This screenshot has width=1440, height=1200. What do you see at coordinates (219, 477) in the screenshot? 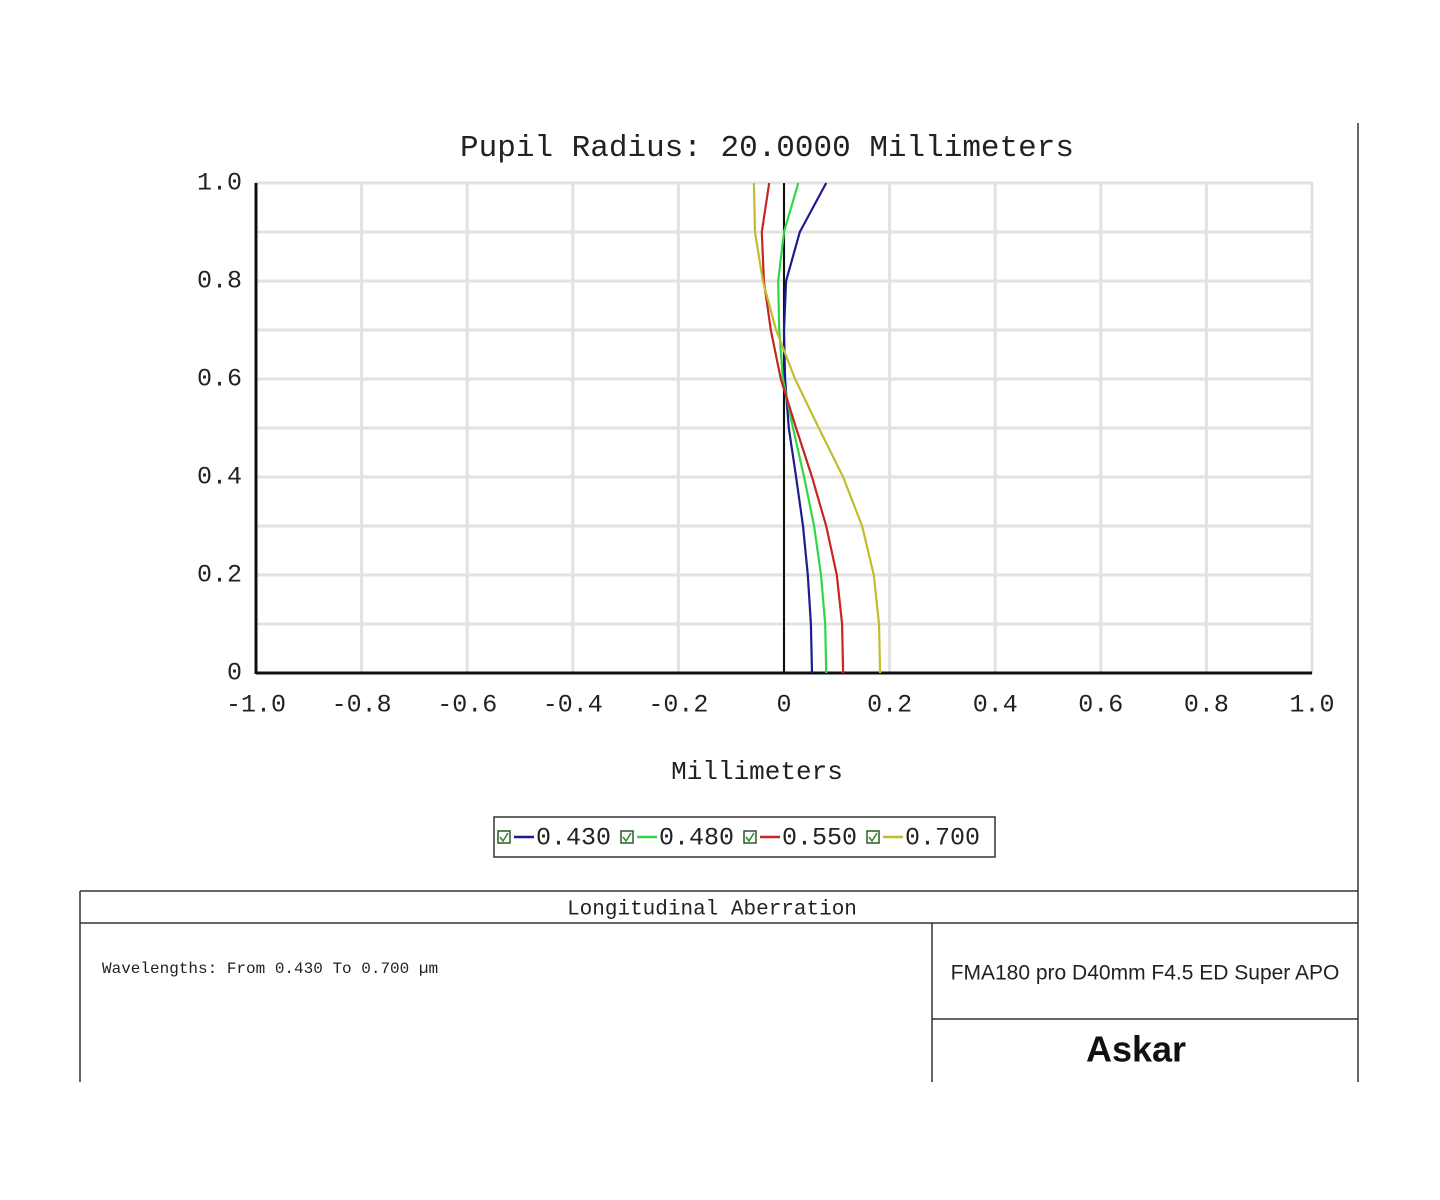
I see `y-tick-label: 0.4` at bounding box center [219, 477].